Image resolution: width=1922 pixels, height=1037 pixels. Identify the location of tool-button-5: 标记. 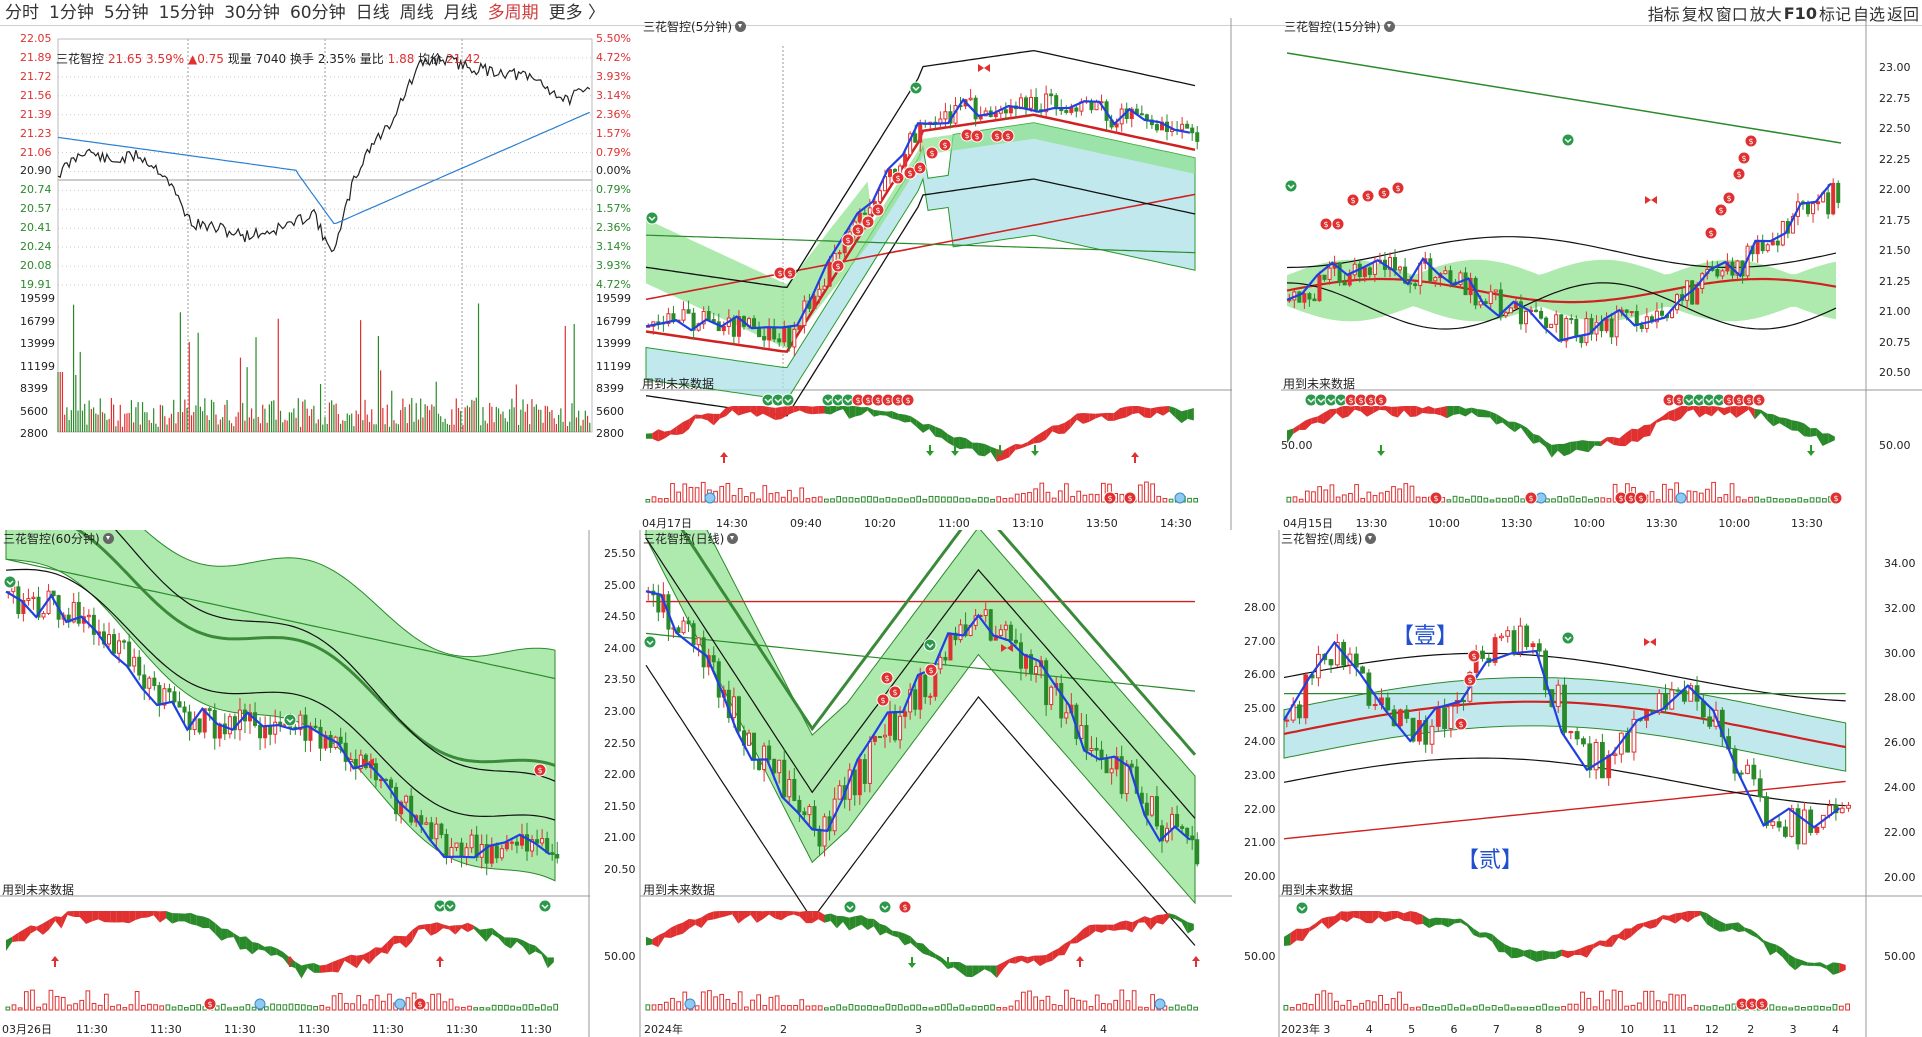
(1834, 14).